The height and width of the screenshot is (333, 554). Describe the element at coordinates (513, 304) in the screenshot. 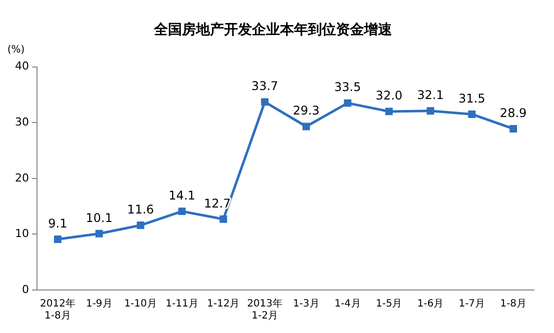

I see `x-tick-label: 1-8月` at that location.